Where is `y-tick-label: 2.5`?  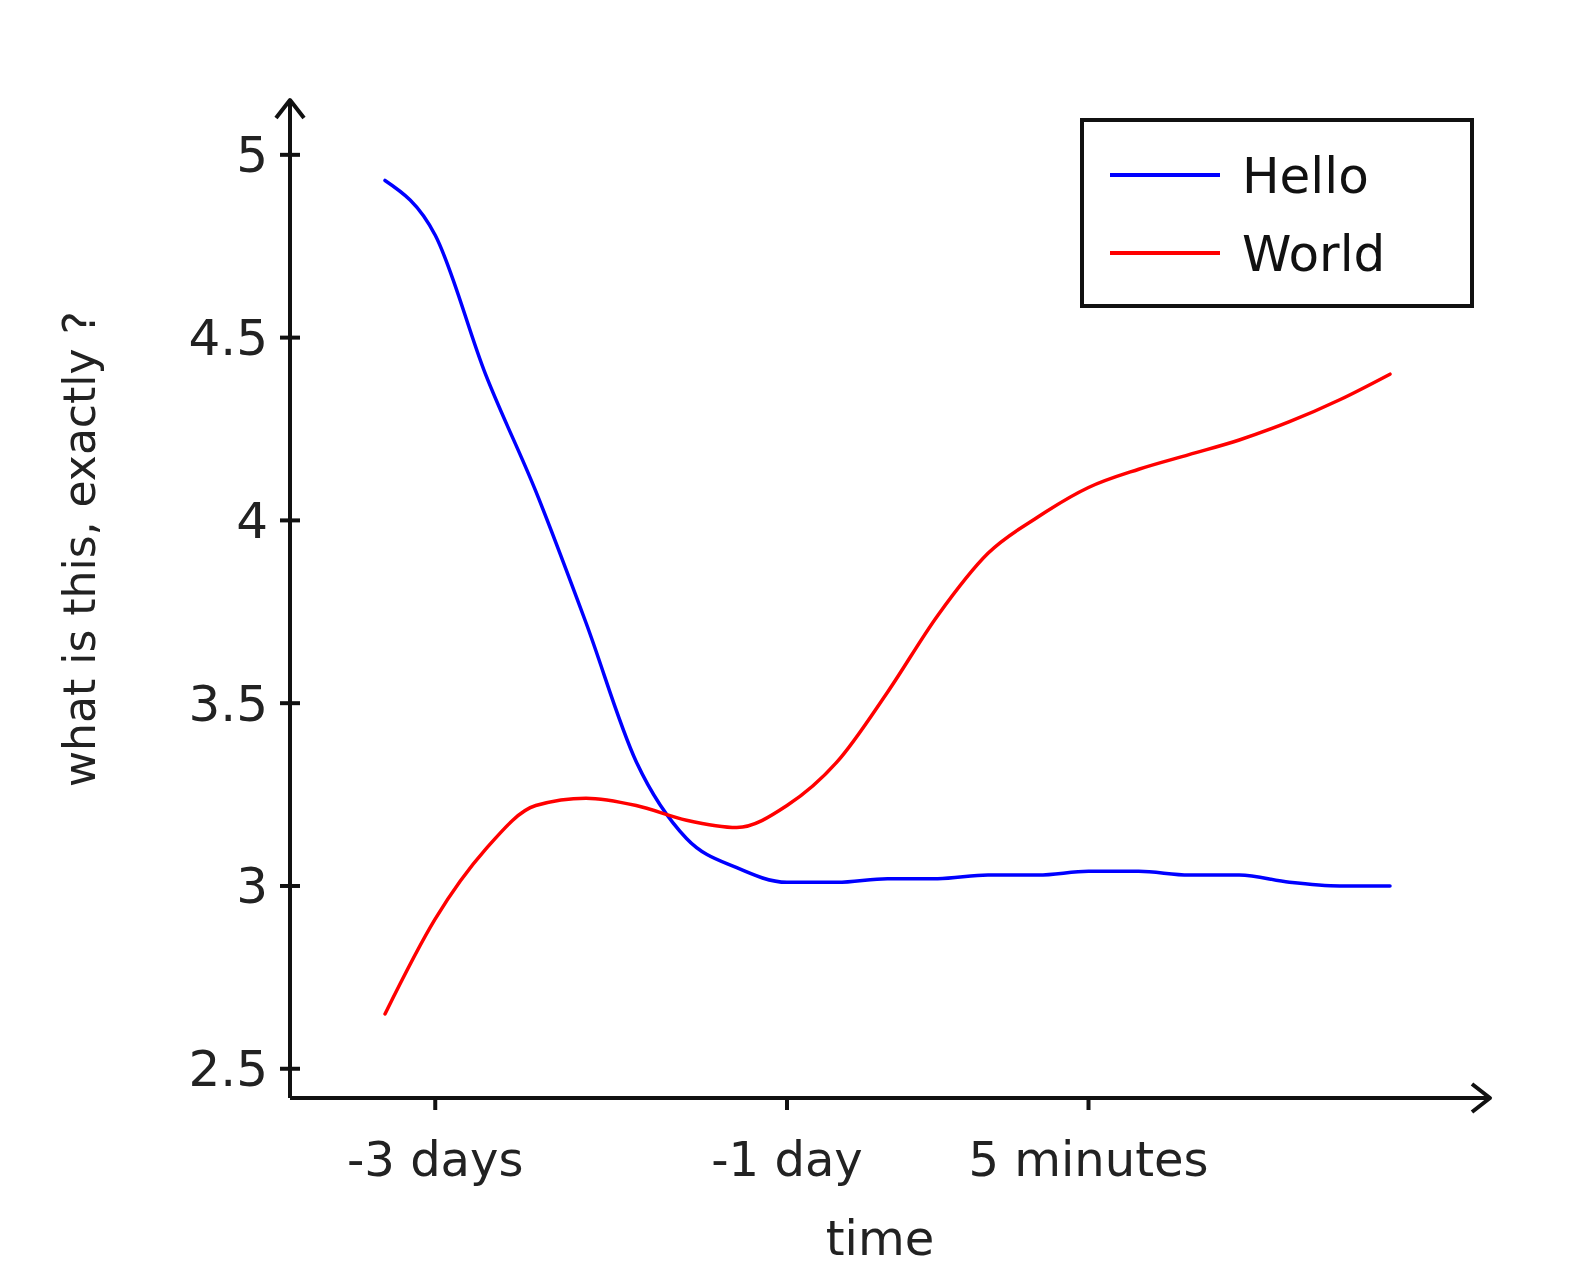
y-tick-label: 2.5 is located at coordinates (228, 1069).